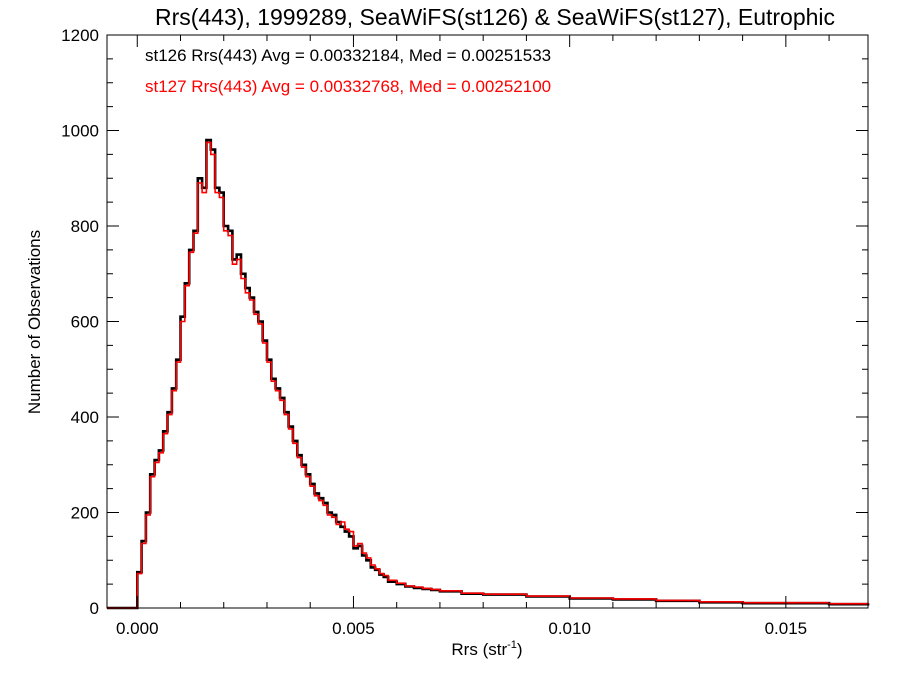 This screenshot has width=900, height=675. I want to click on y-tick-label: 0, so click(94, 608).